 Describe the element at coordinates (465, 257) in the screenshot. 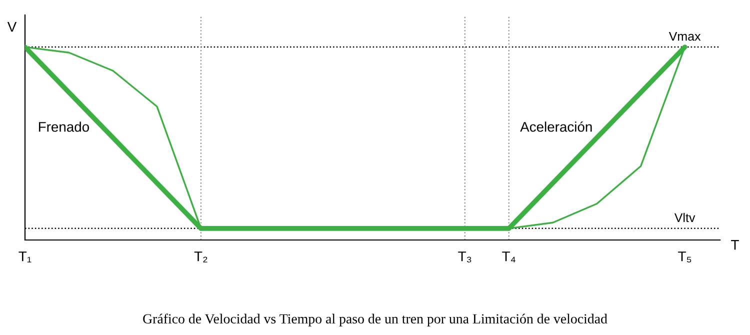

I see `x-tick-label: T₃` at that location.